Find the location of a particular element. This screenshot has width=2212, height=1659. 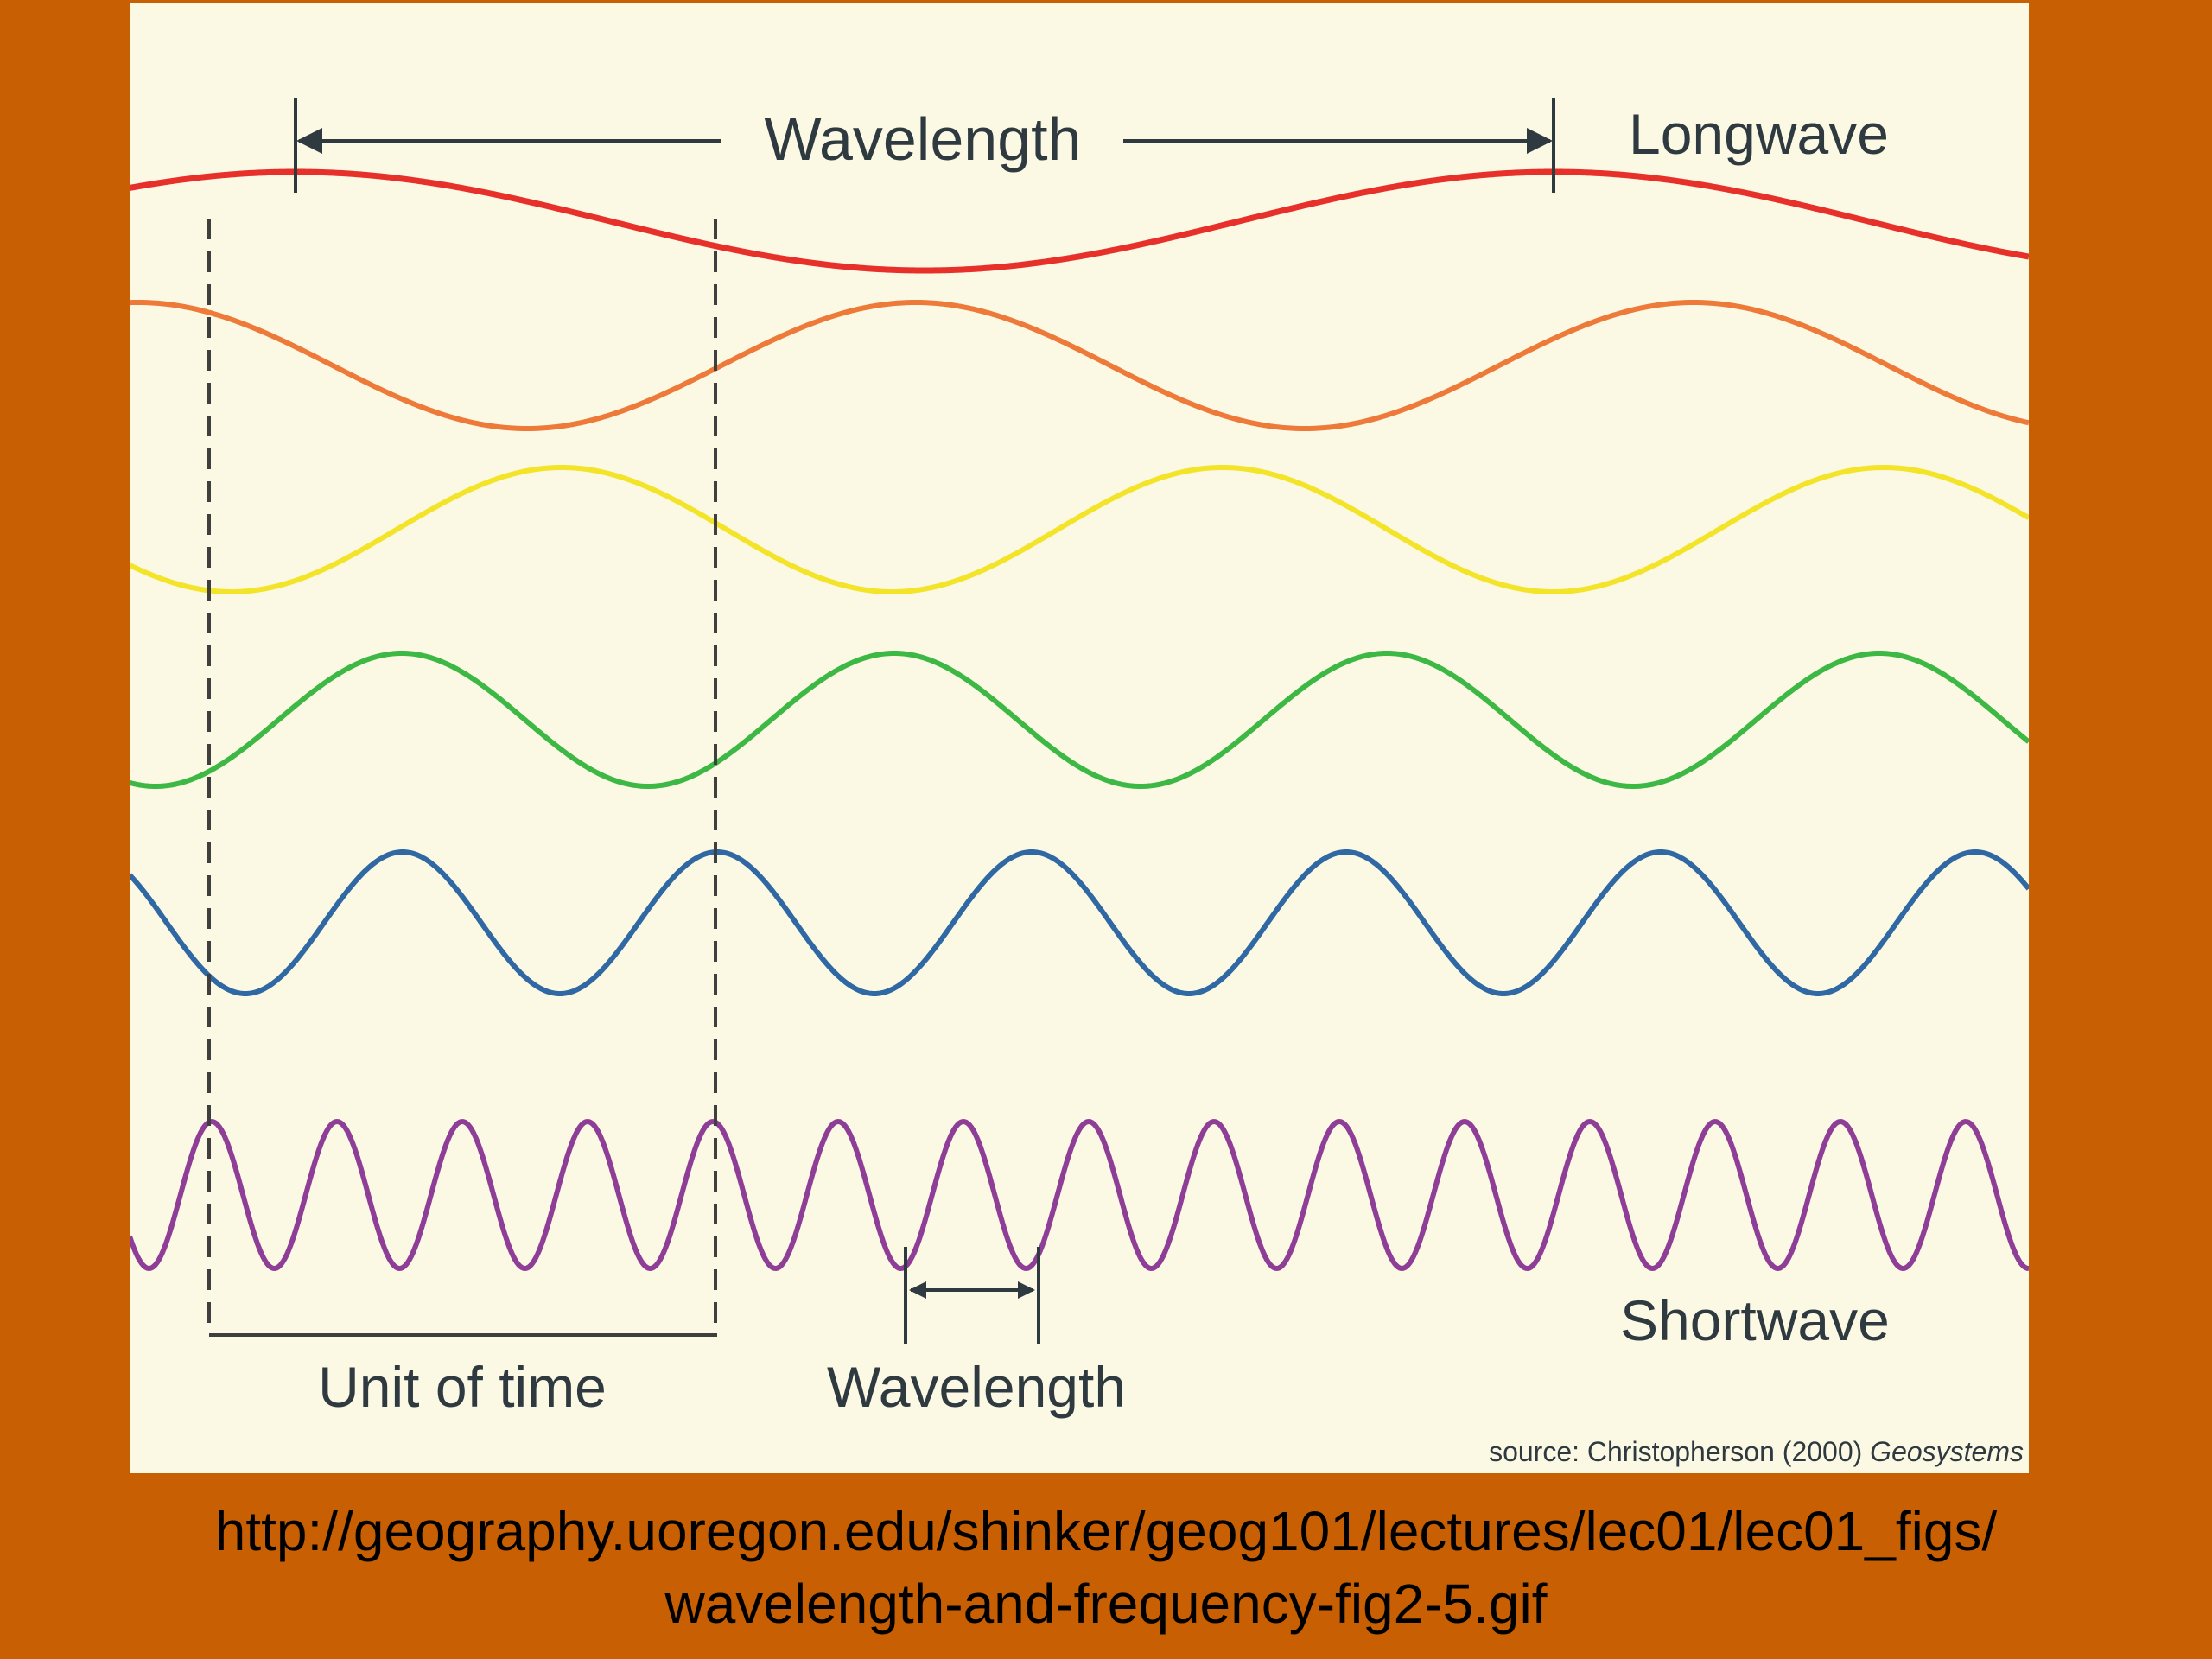

longwave-label: Longwave is located at coordinates (1759, 134).